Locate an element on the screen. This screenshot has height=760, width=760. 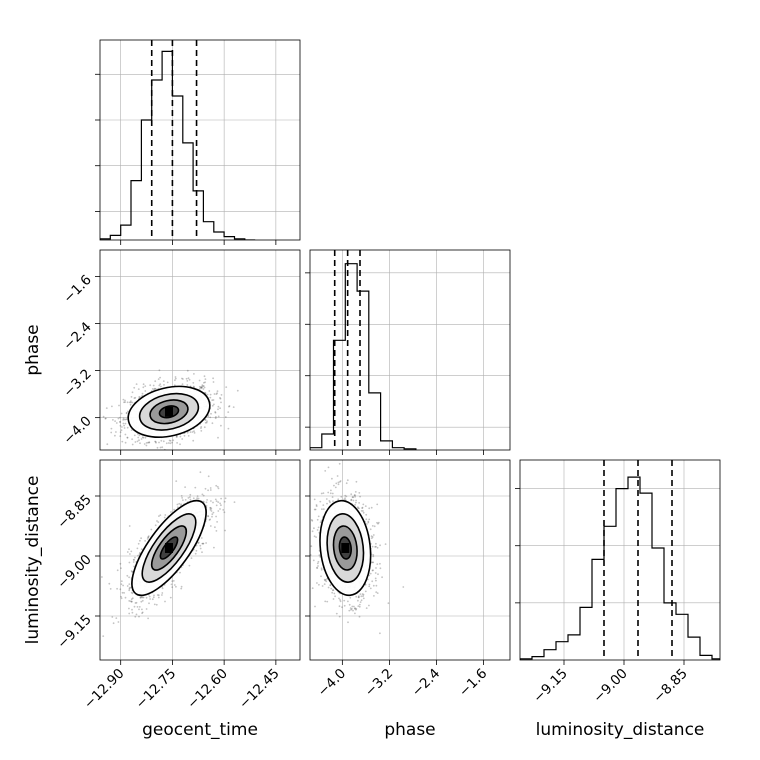
panel-phase-vs-luminosity-distance: −4.0 −3.2 −2.4 −1.6 is located at coordinates (408, 579).